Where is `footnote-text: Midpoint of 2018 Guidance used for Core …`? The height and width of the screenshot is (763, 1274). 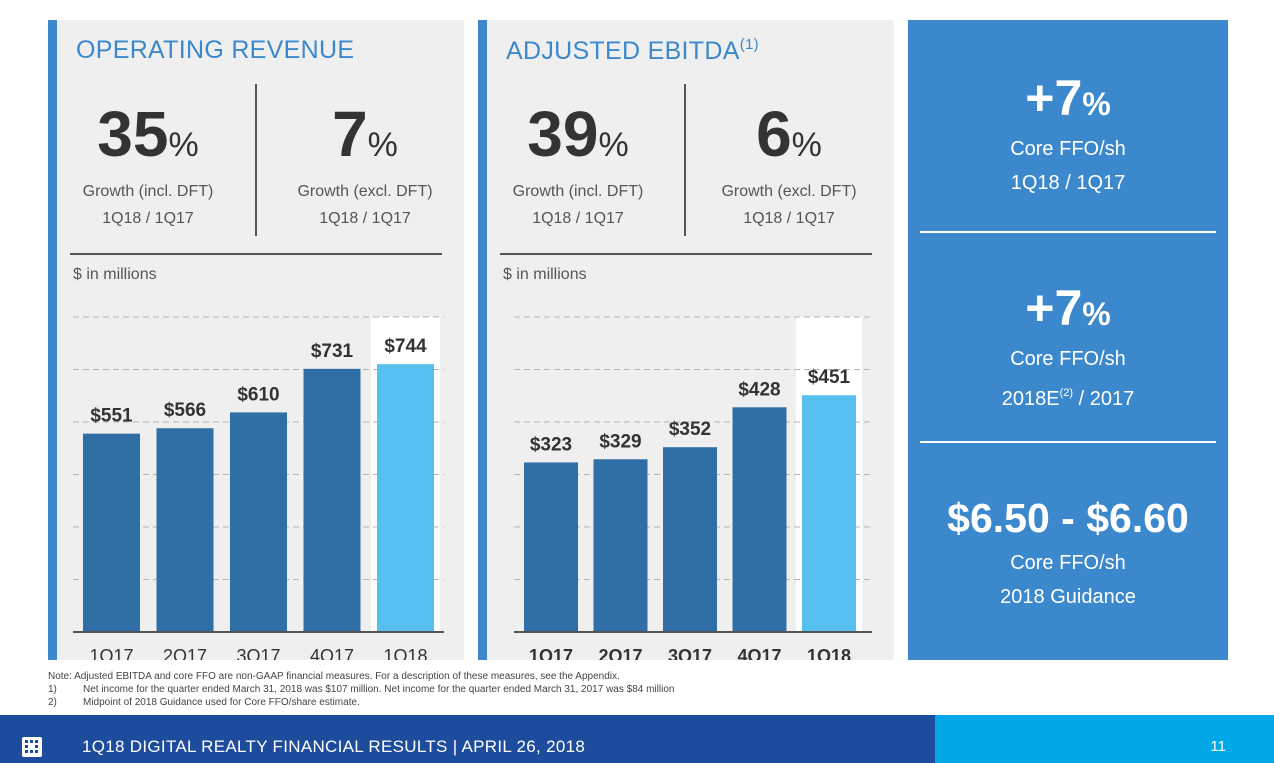
footnote-text: Midpoint of 2018 Guidance used for Core … is located at coordinates (221, 702).